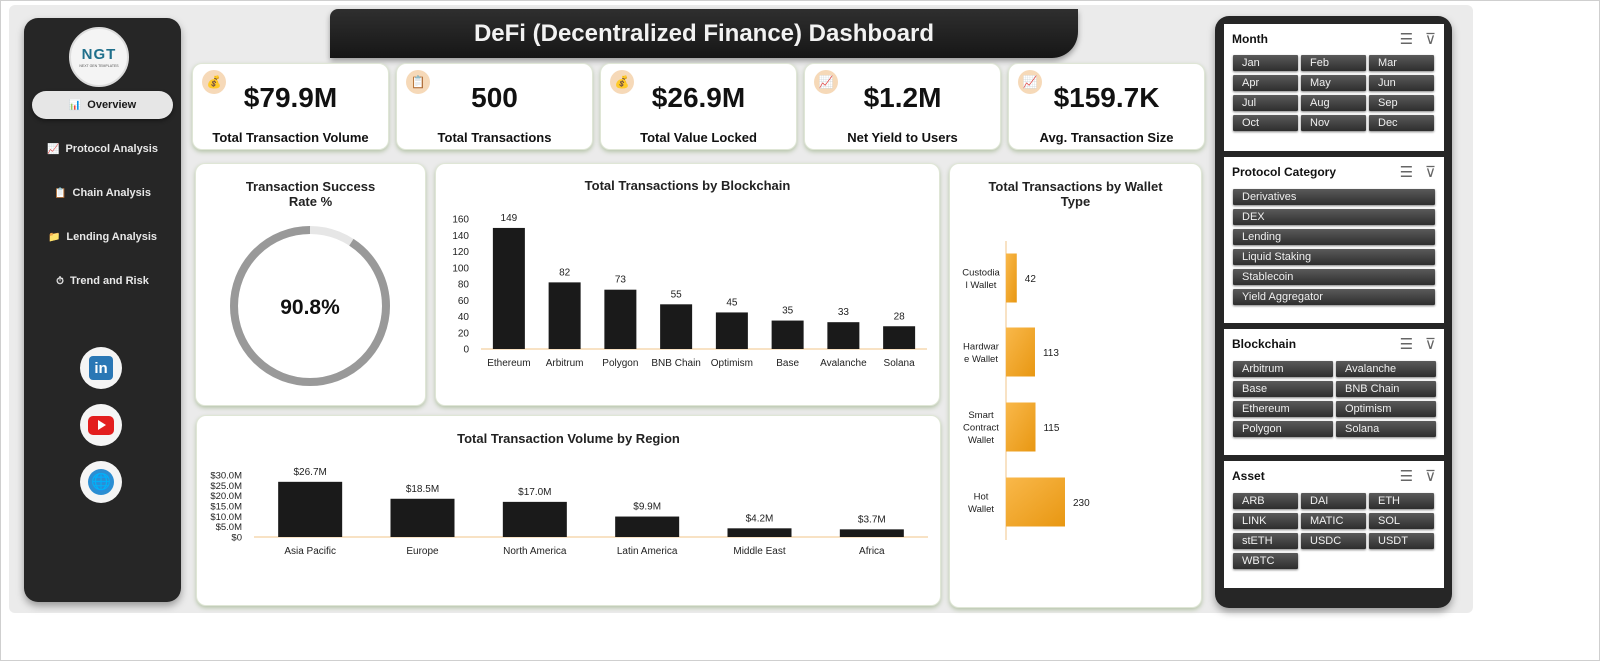  What do you see at coordinates (102, 281) in the screenshot?
I see `sidebar-item-trend-and-risk: ⏱ Trend and Risk` at bounding box center [102, 281].